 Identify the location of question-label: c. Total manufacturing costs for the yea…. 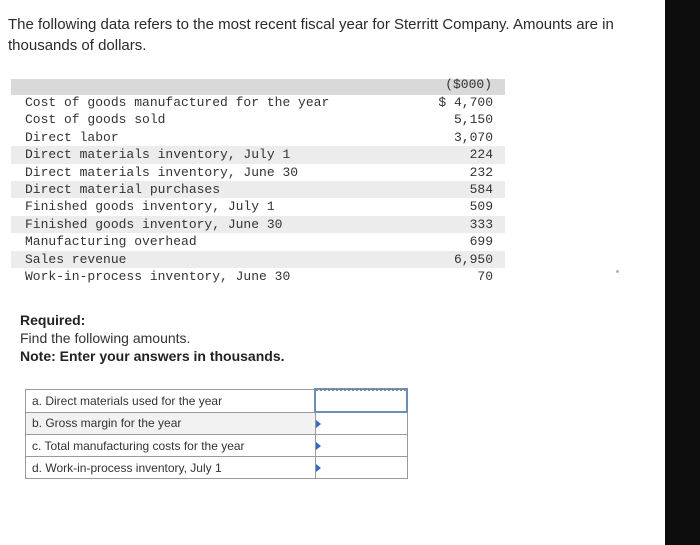
(170, 445).